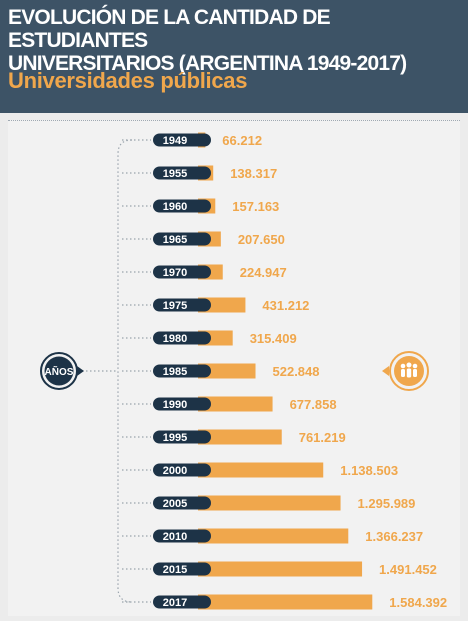 Image resolution: width=468 pixels, height=621 pixels. Describe the element at coordinates (175, 405) in the screenshot. I see `year-label: 1990` at that location.